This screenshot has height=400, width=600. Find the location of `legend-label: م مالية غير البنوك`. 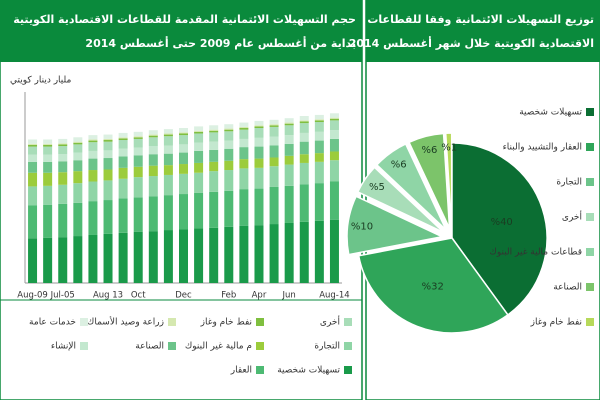

legend-label: م مالية غير البنوك is located at coordinates (218, 347).